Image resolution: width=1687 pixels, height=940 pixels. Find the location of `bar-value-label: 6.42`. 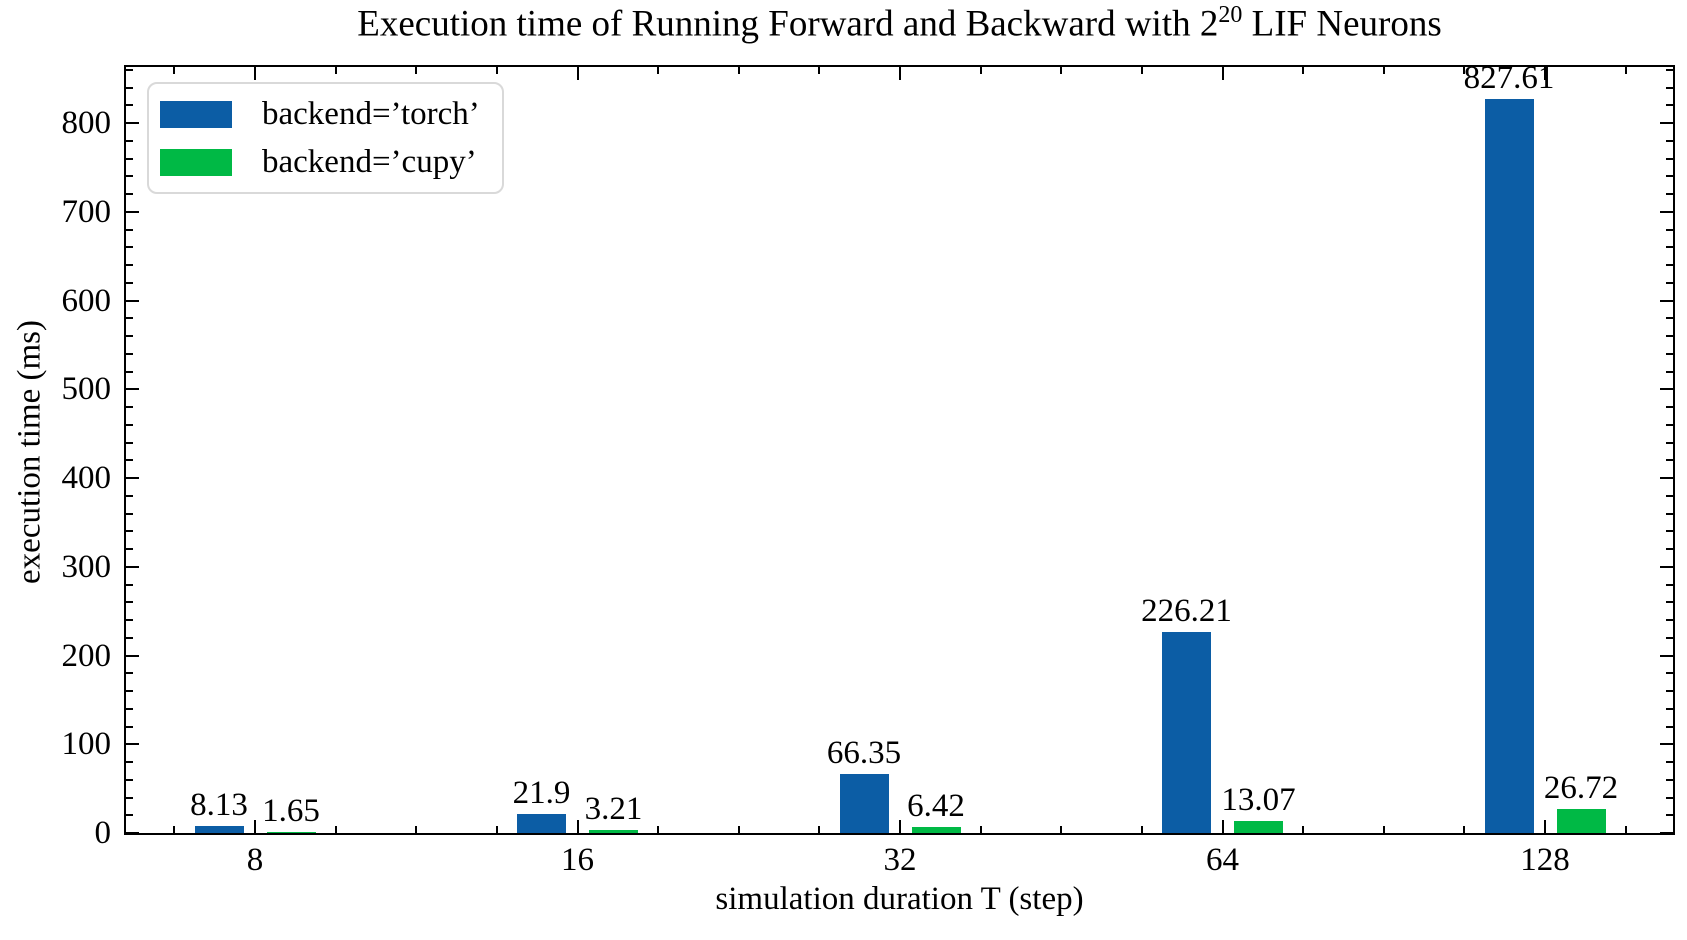

bar-value-label: 6.42 is located at coordinates (936, 806).